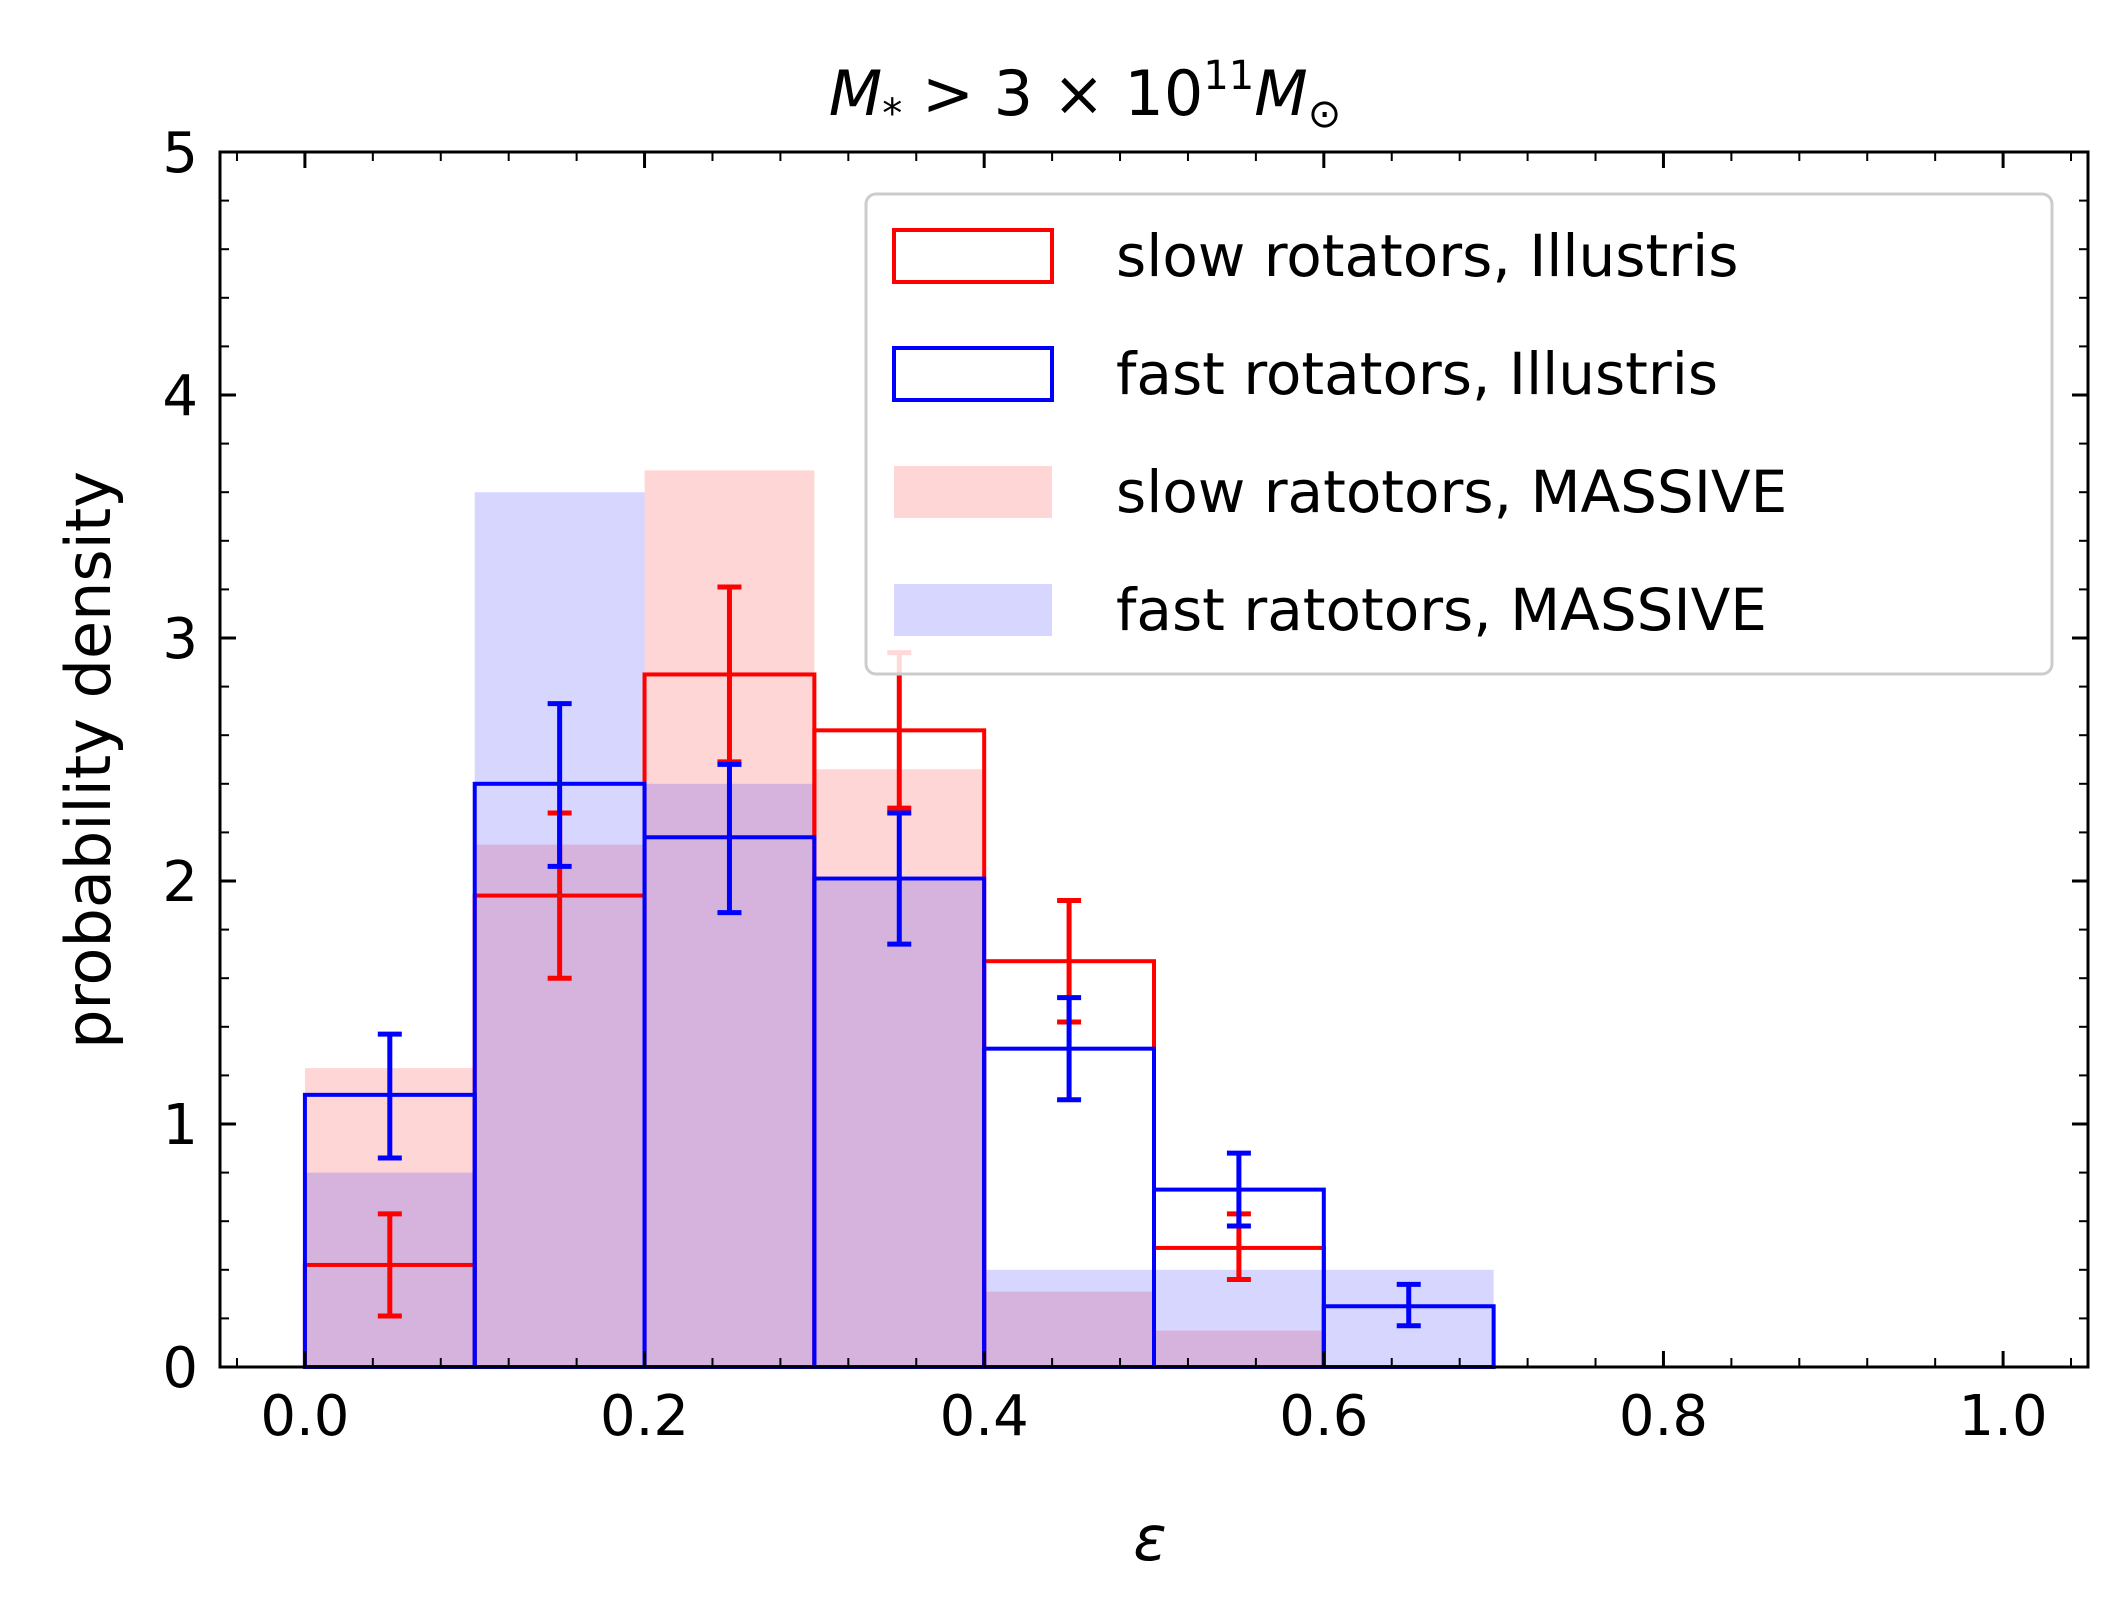 This screenshot has height=1606, width=2118. Describe the element at coordinates (1085, 95) in the screenshot. I see `chart-title: M* > 3 × 1011M⊙` at that location.